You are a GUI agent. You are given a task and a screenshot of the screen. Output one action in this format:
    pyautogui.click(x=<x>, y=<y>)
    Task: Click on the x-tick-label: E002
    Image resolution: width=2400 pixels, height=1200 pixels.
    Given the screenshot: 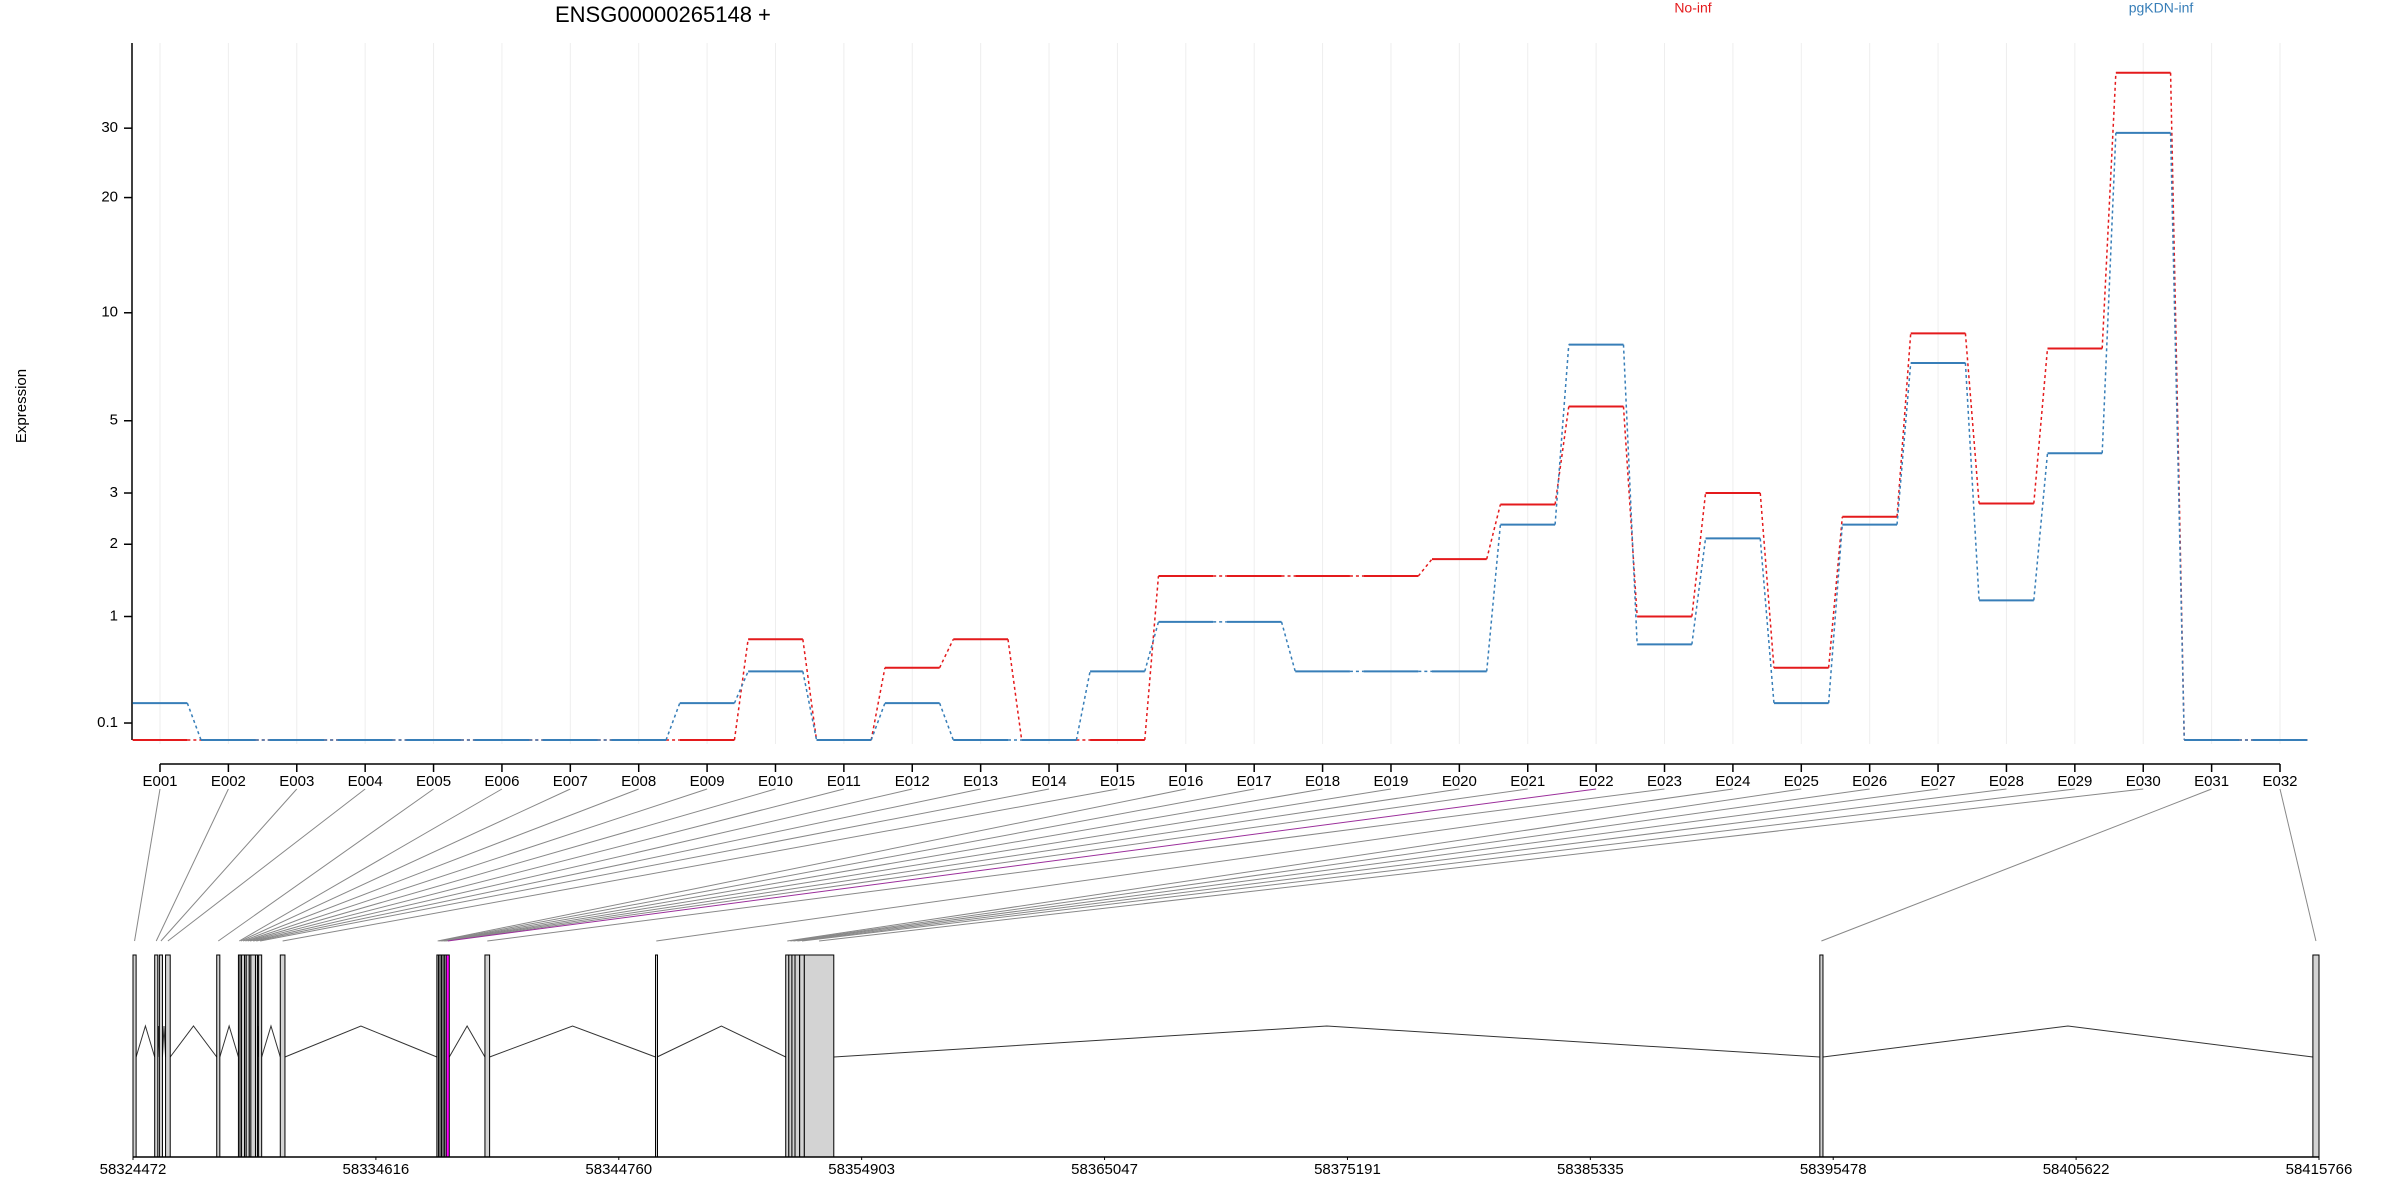 What is the action you would take?
    pyautogui.click(x=228, y=781)
    